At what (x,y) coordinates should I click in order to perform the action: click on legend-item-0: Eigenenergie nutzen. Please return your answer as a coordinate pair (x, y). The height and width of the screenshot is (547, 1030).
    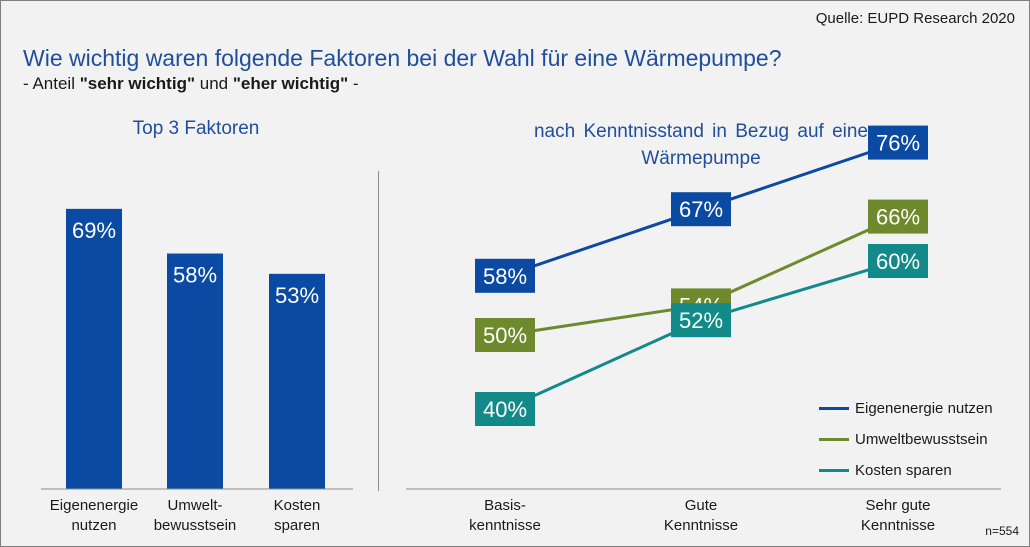
    Looking at the image, I should click on (906, 408).